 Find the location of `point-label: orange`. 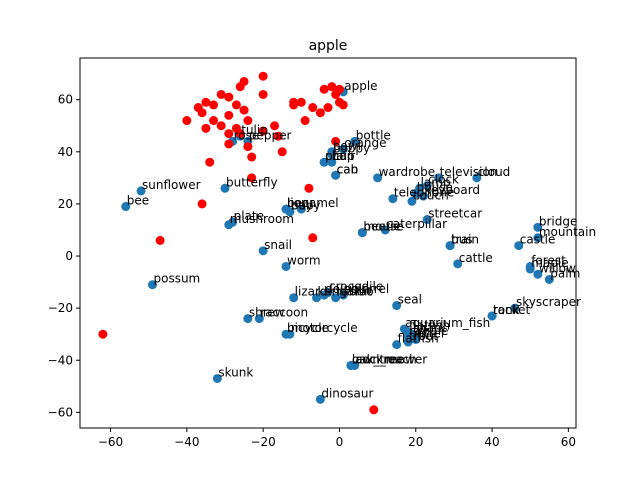

point-label: orange is located at coordinates (365, 143).